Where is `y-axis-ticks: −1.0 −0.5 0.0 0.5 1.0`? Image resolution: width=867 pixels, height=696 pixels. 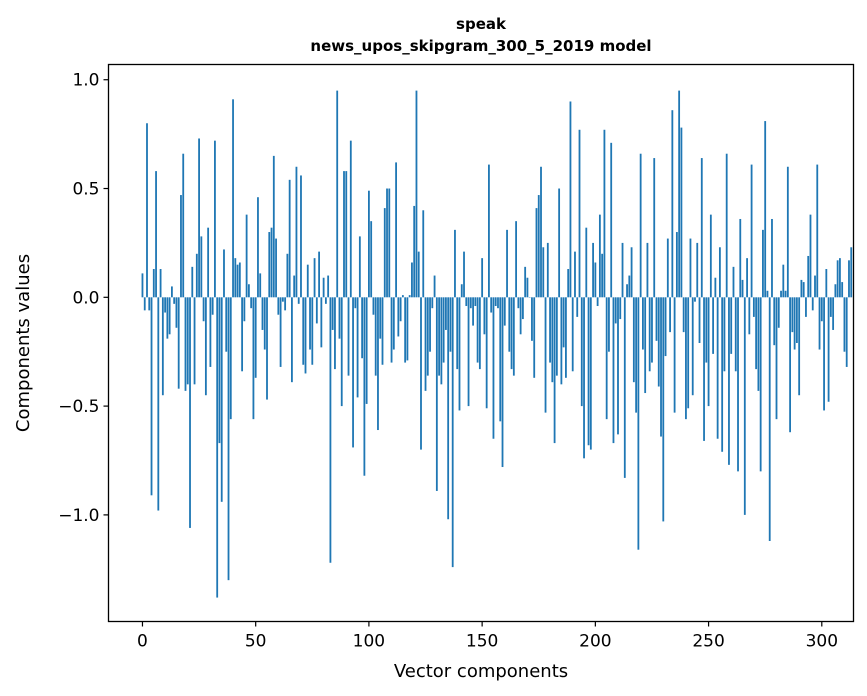 y-axis-ticks: −1.0 −0.5 0.0 0.5 1.0 is located at coordinates (83, 298).